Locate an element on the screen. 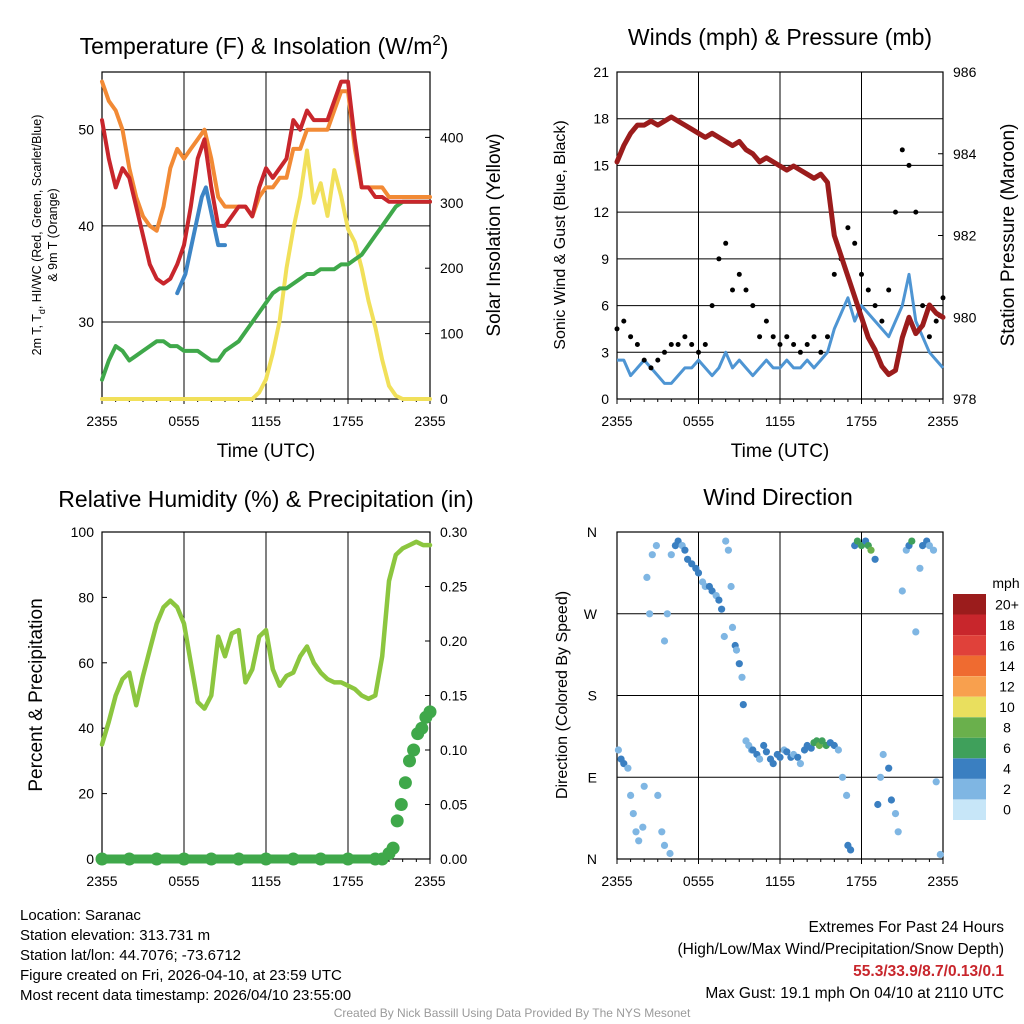 This screenshot has height=1024, width=1024. y2-tick-label: 100 is located at coordinates (452, 334).